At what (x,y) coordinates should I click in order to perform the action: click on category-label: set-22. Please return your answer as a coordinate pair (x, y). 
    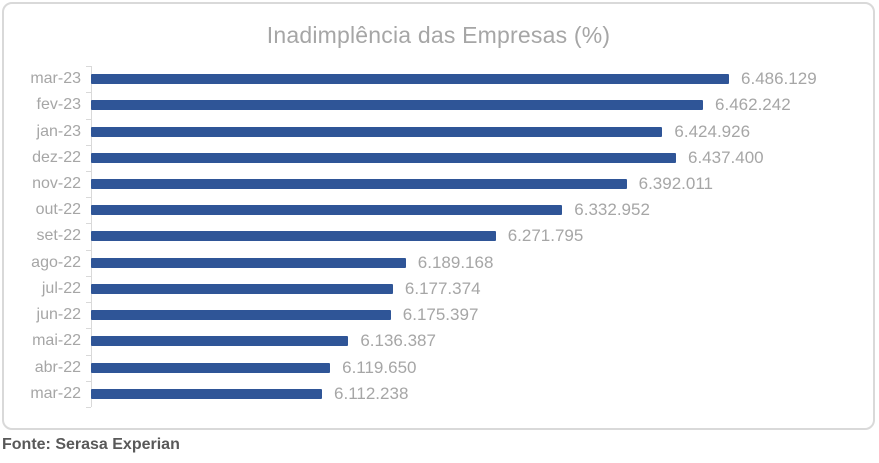
    Looking at the image, I should click on (58, 236).